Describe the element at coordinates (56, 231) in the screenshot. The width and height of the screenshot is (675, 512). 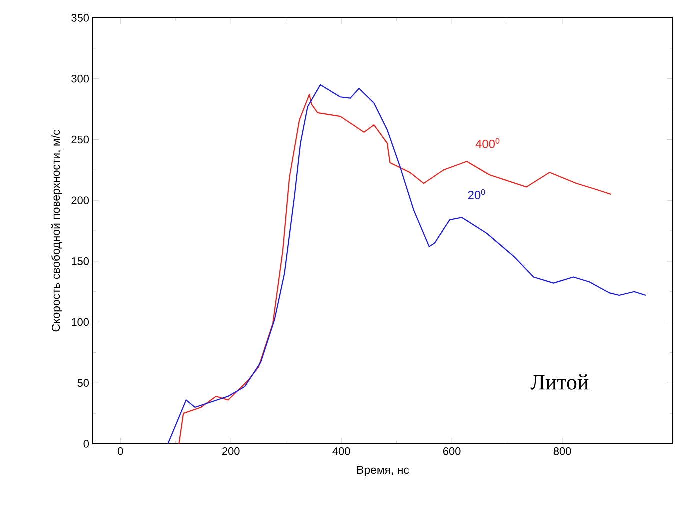
I see `y-axis-title: Скорость свободной поверхности, м/с` at that location.